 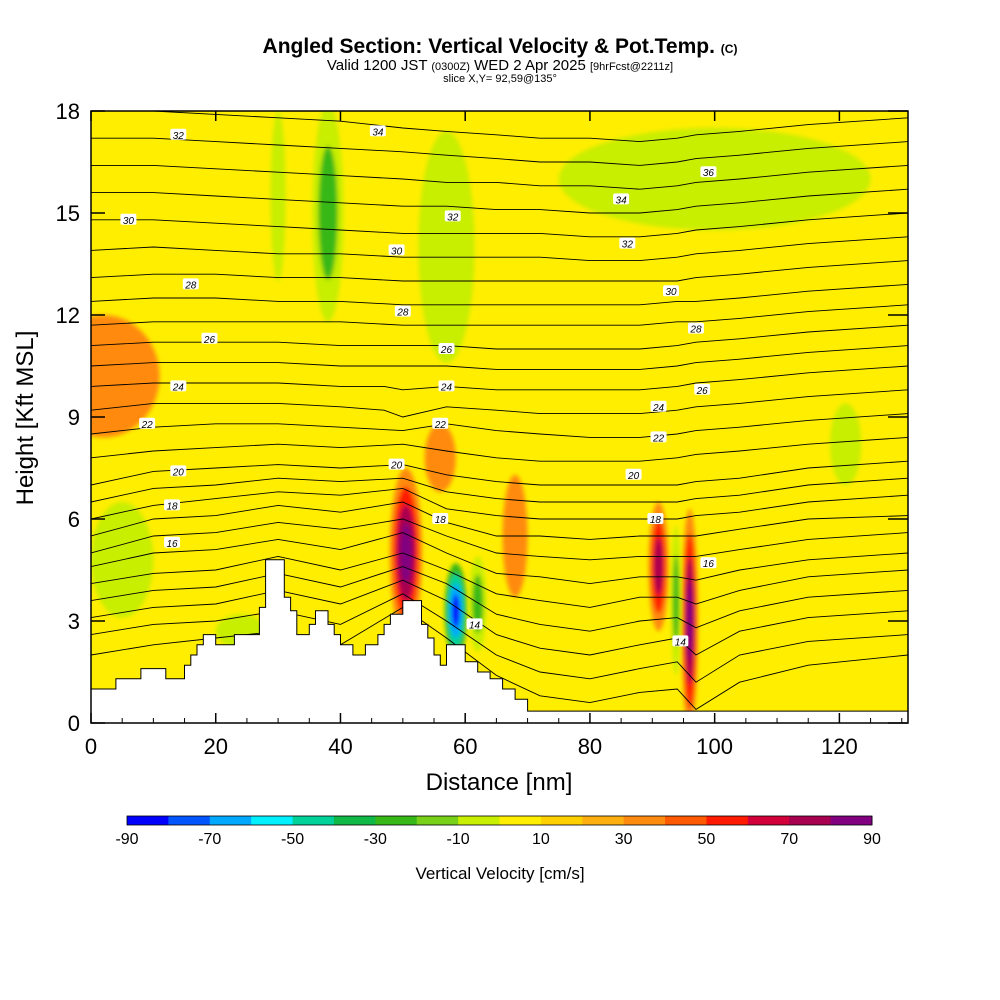 What do you see at coordinates (590, 746) in the screenshot?
I see `x-tick-label: 80` at bounding box center [590, 746].